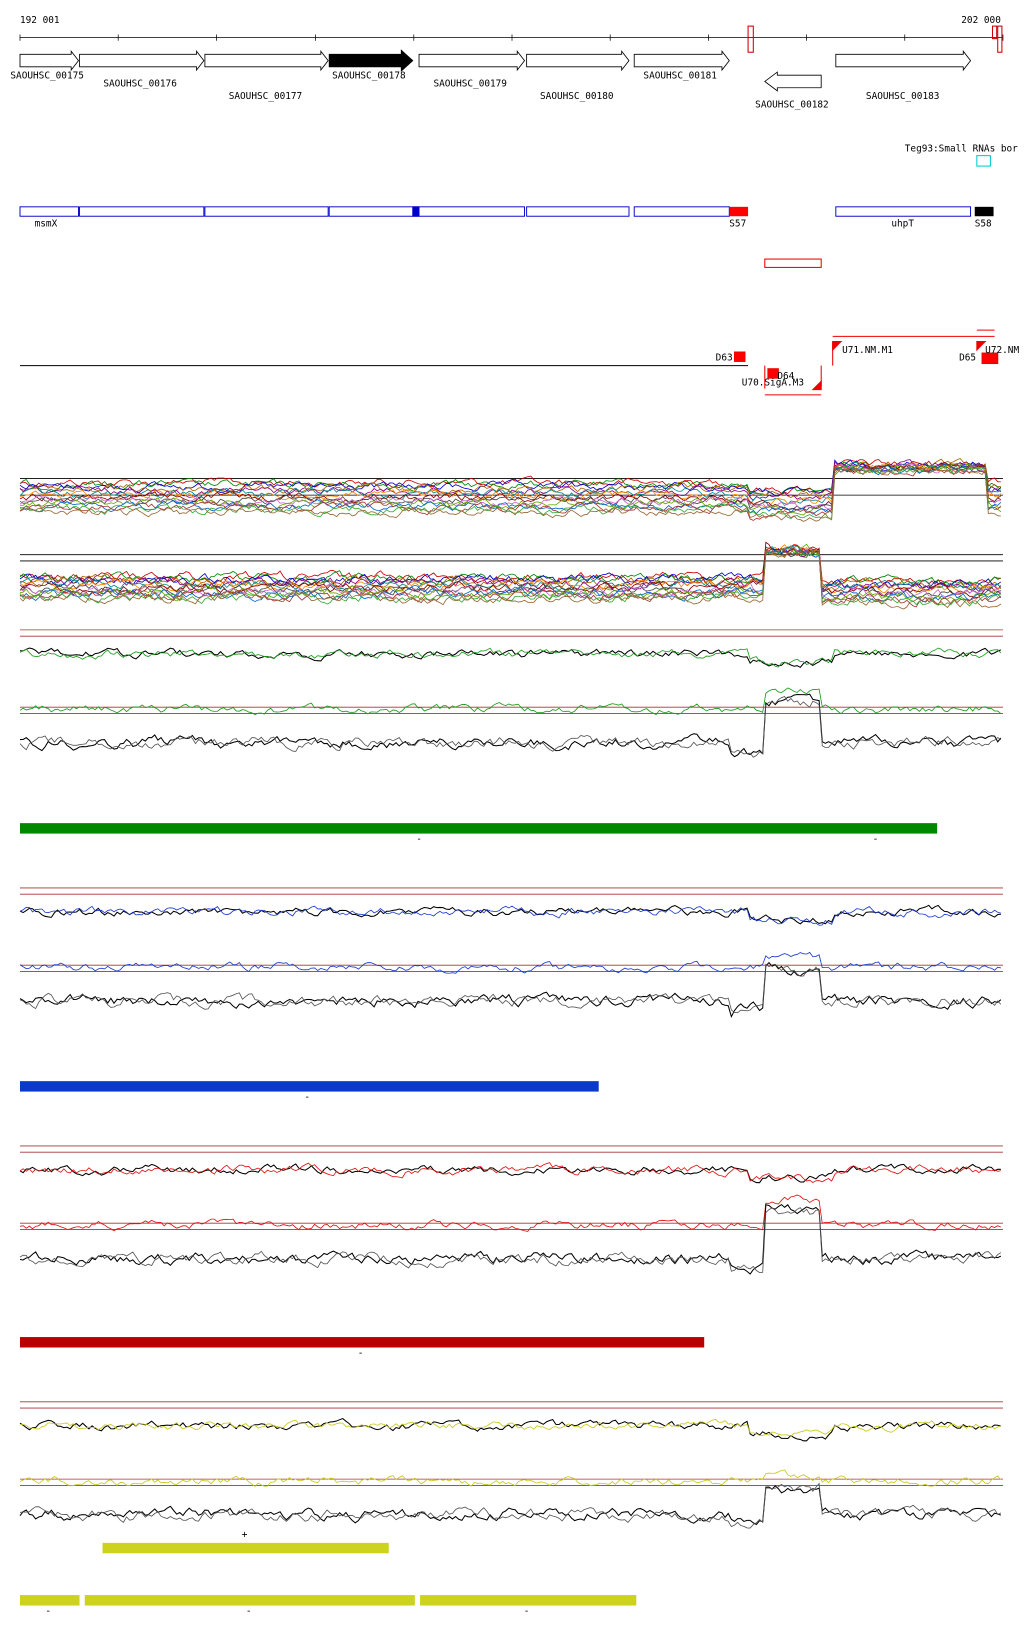  I want to click on ruler-markers, so click(875, 39).